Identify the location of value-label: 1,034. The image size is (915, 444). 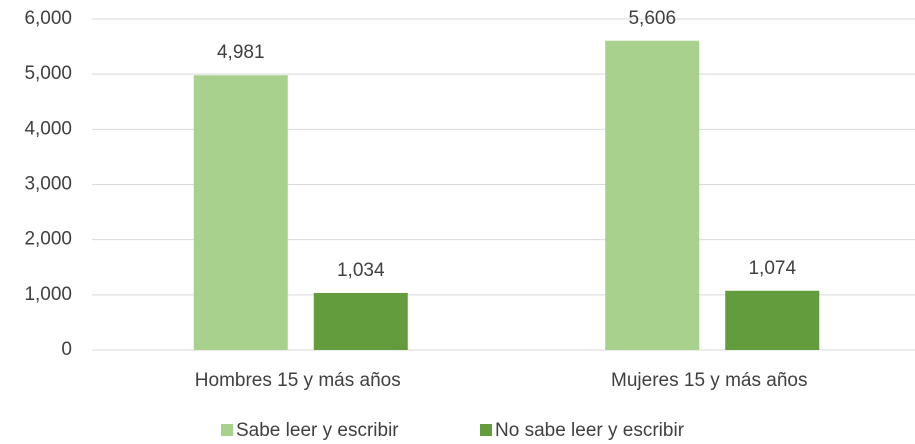
(361, 270).